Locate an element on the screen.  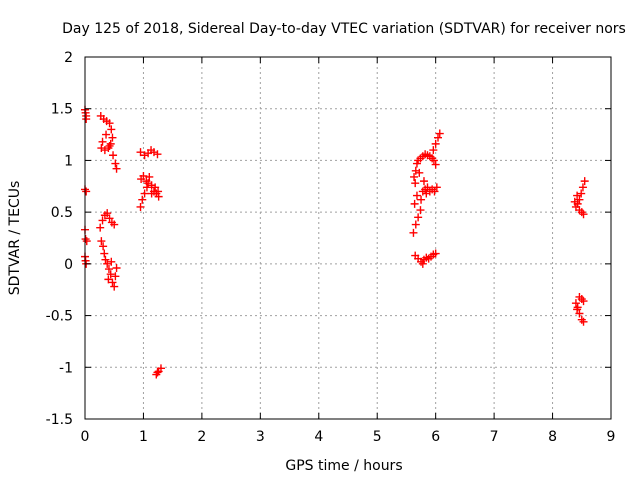
y-tick-label: 0.5 is located at coordinates (62, 213).